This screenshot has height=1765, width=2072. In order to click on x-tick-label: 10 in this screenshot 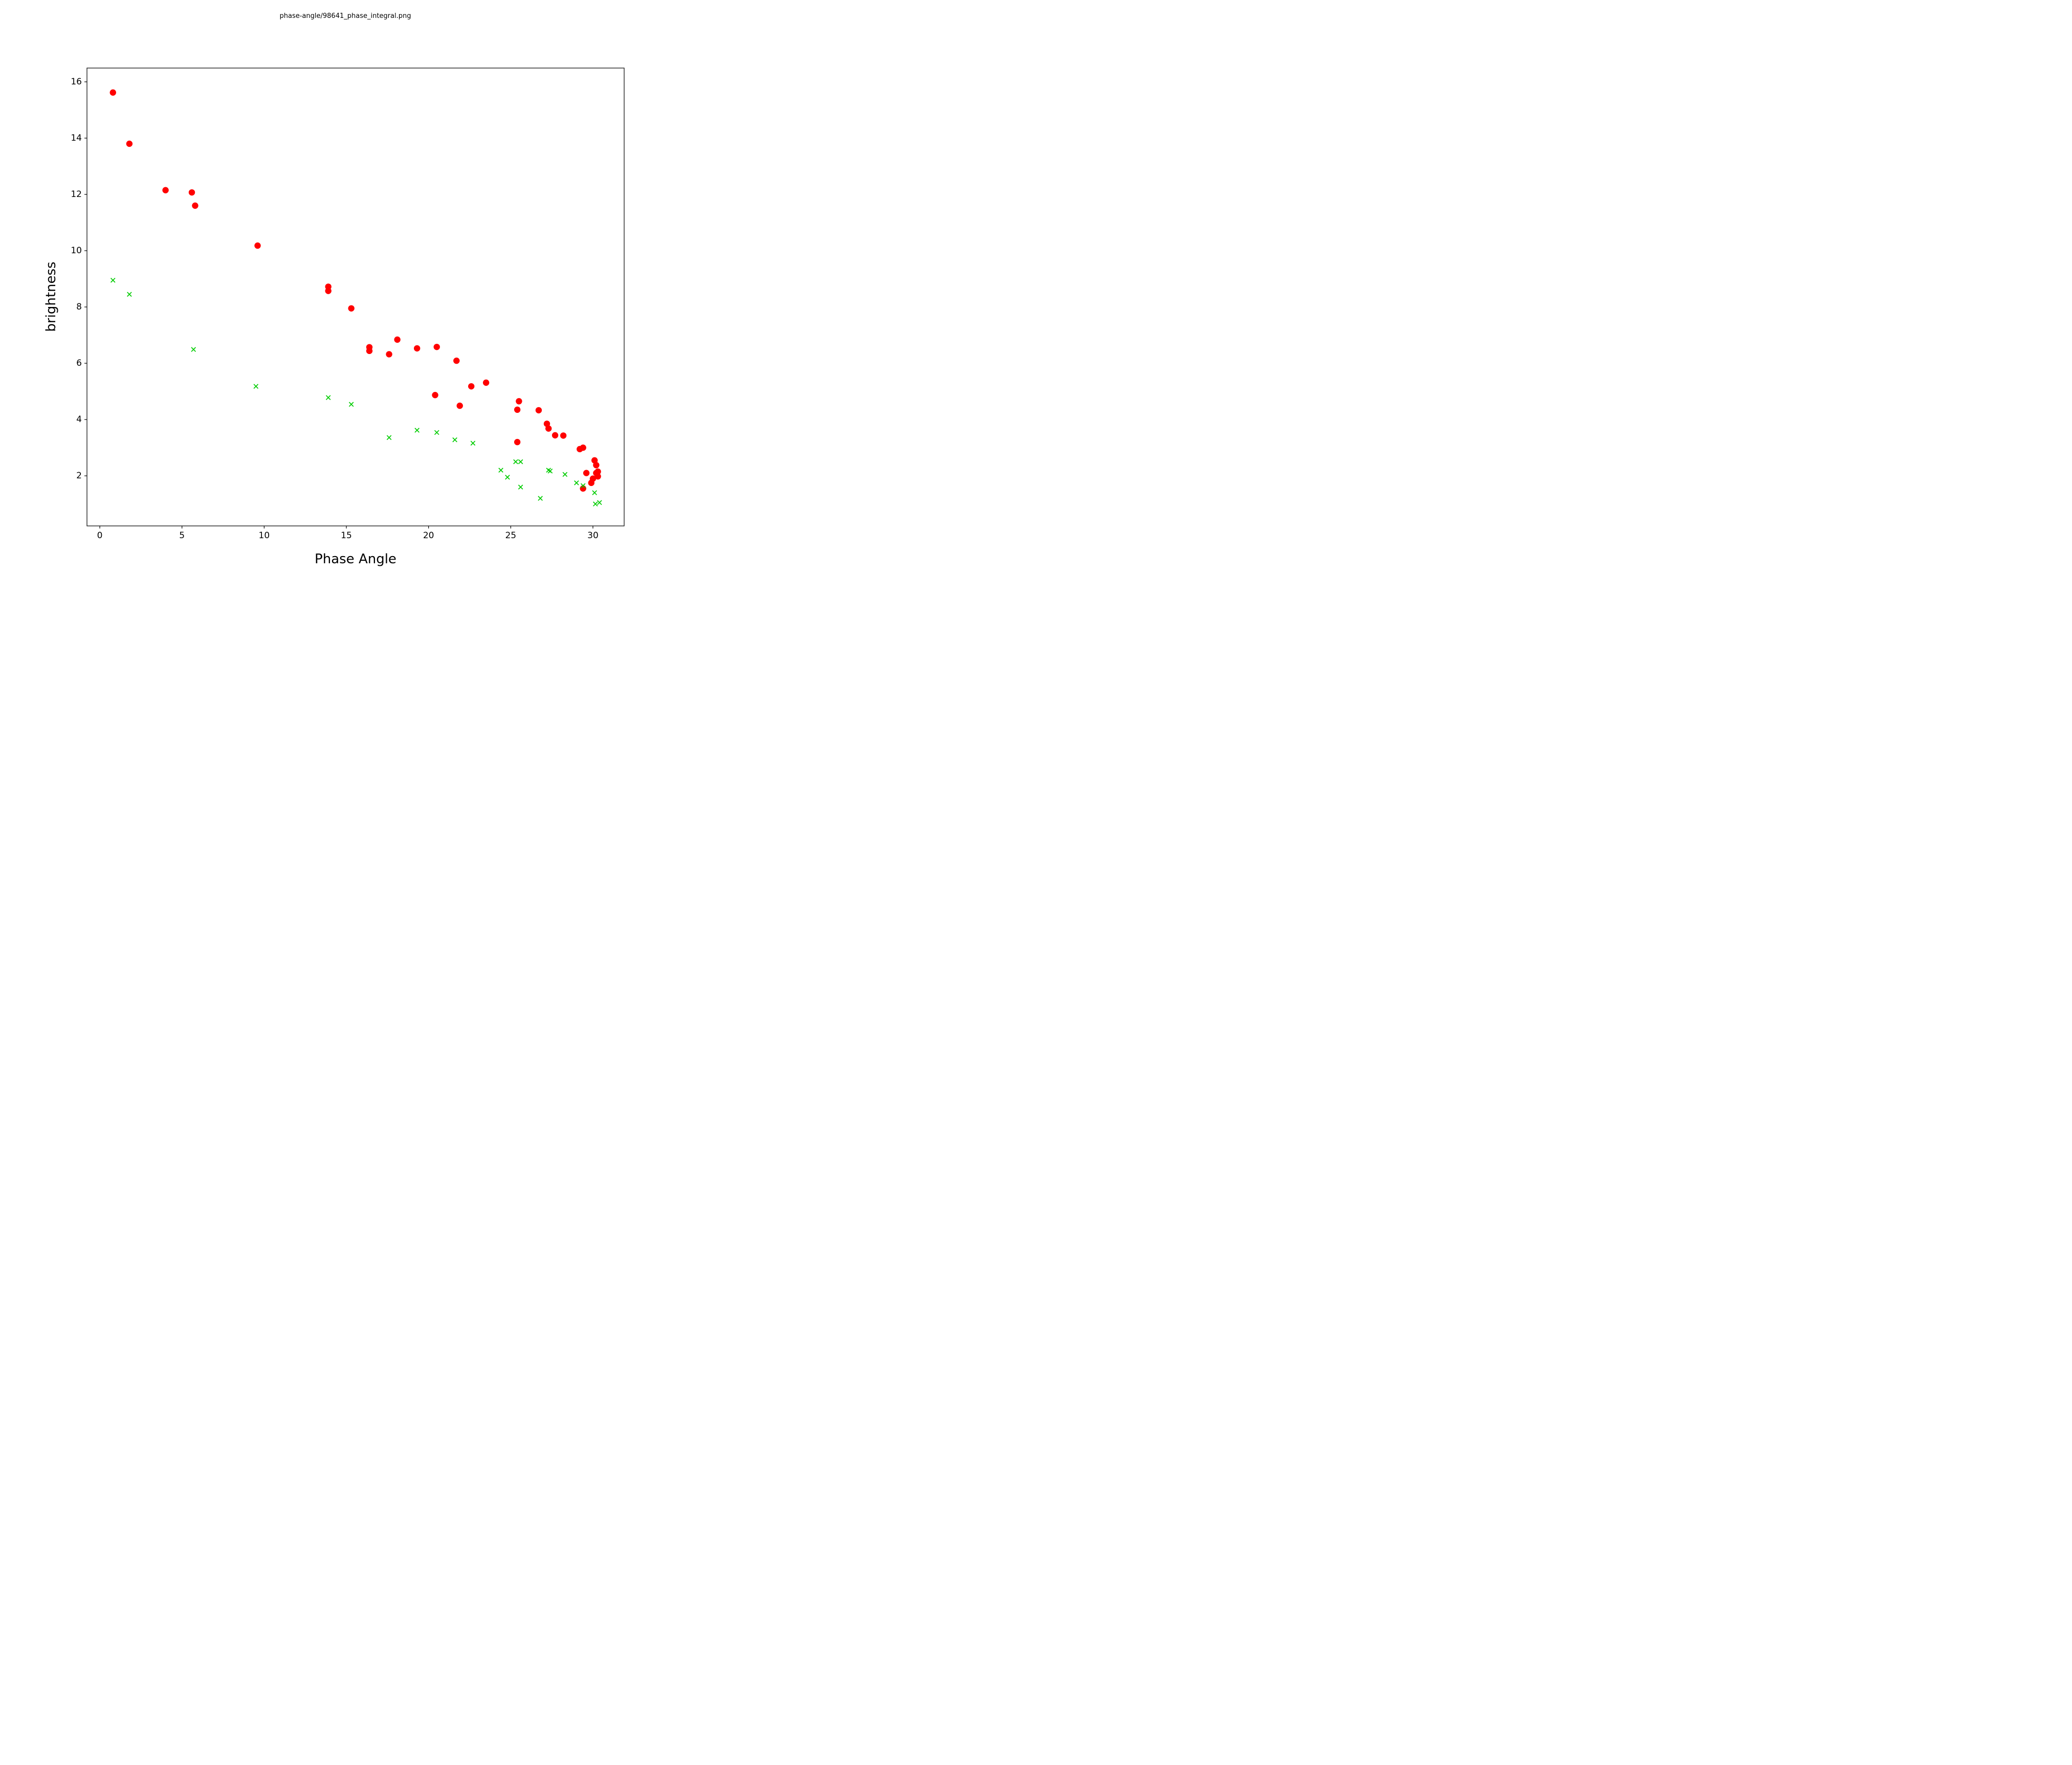, I will do `click(264, 536)`.